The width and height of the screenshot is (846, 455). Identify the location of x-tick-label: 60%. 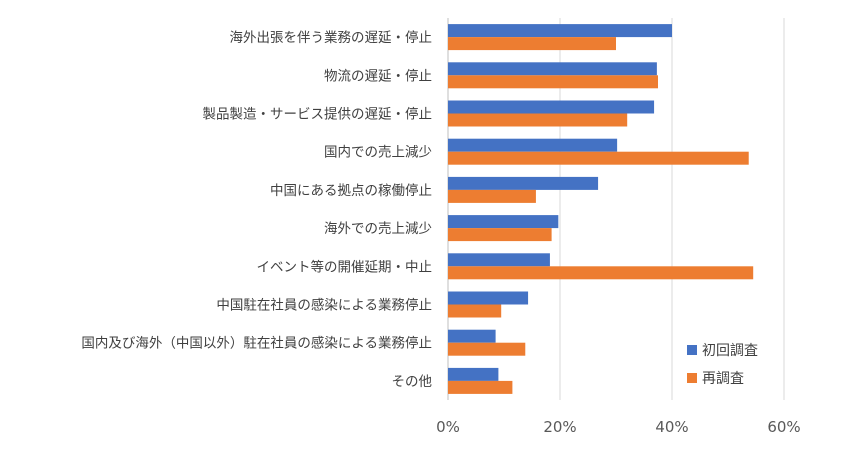
(783, 427).